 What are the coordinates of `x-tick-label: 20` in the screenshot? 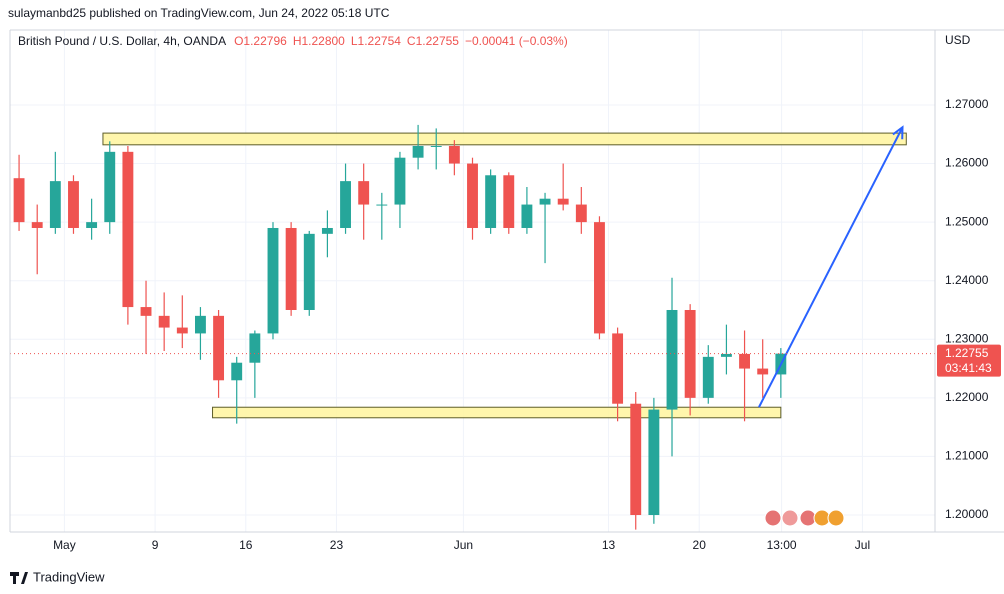 It's located at (700, 545).